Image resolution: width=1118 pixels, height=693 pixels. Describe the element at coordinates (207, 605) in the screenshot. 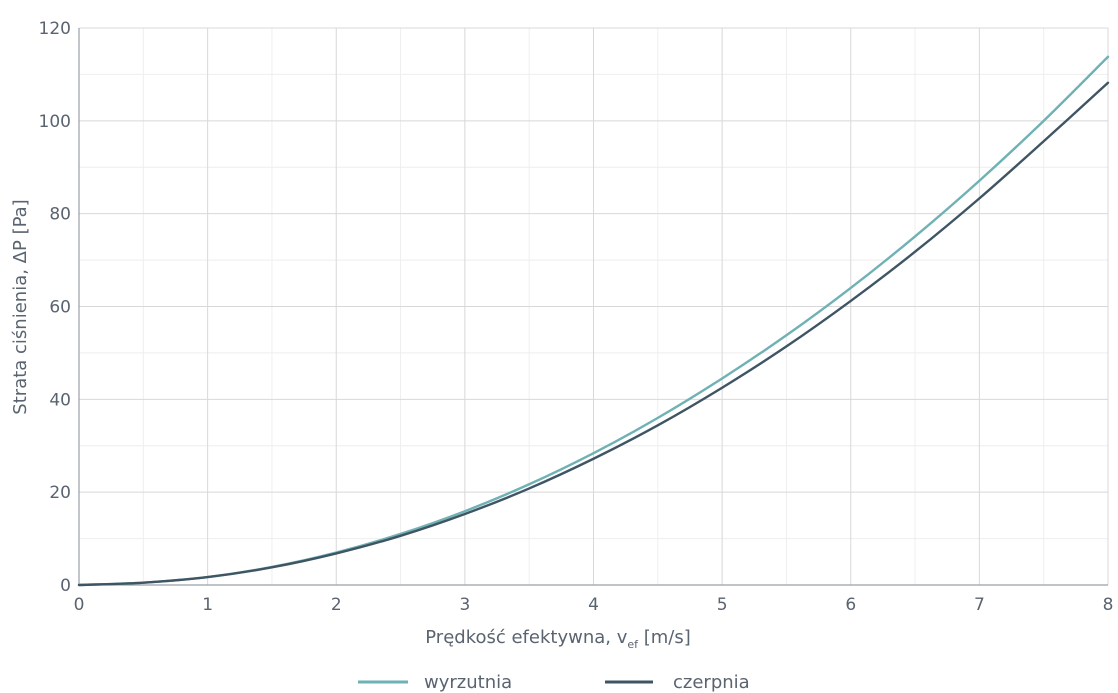

I see `x-tick-label: 1` at that location.